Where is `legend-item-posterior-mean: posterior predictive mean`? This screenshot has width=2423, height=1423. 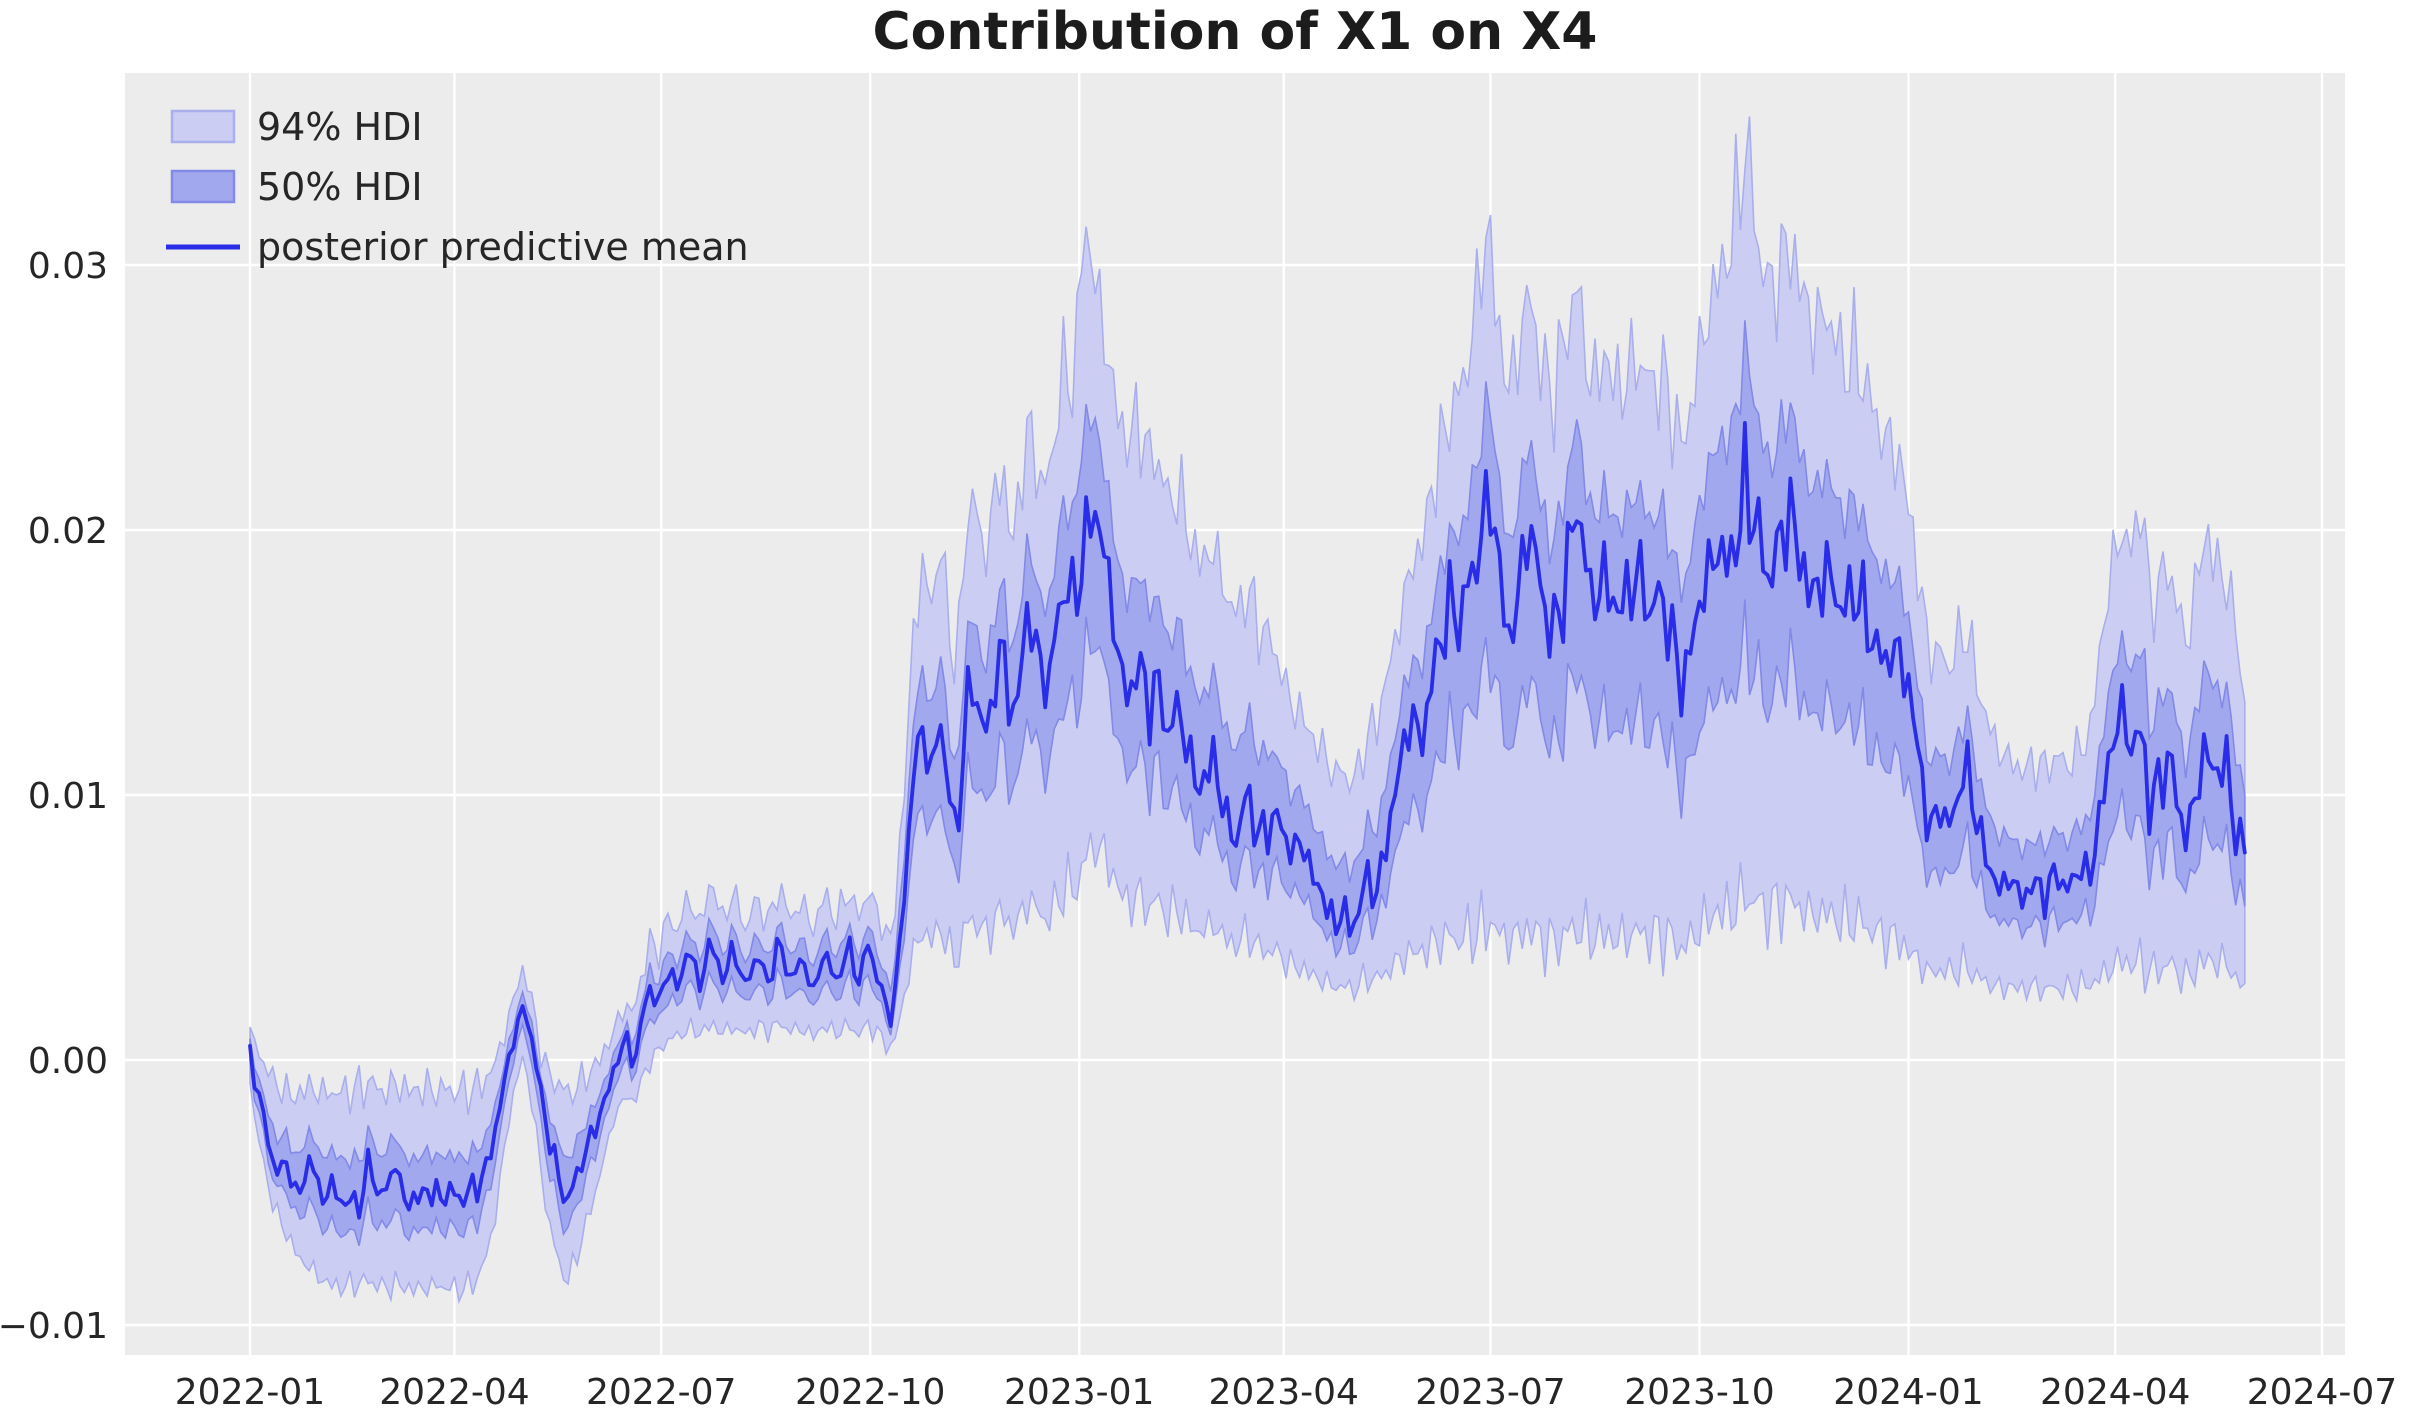 legend-item-posterior-mean: posterior predictive mean is located at coordinates (457, 247).